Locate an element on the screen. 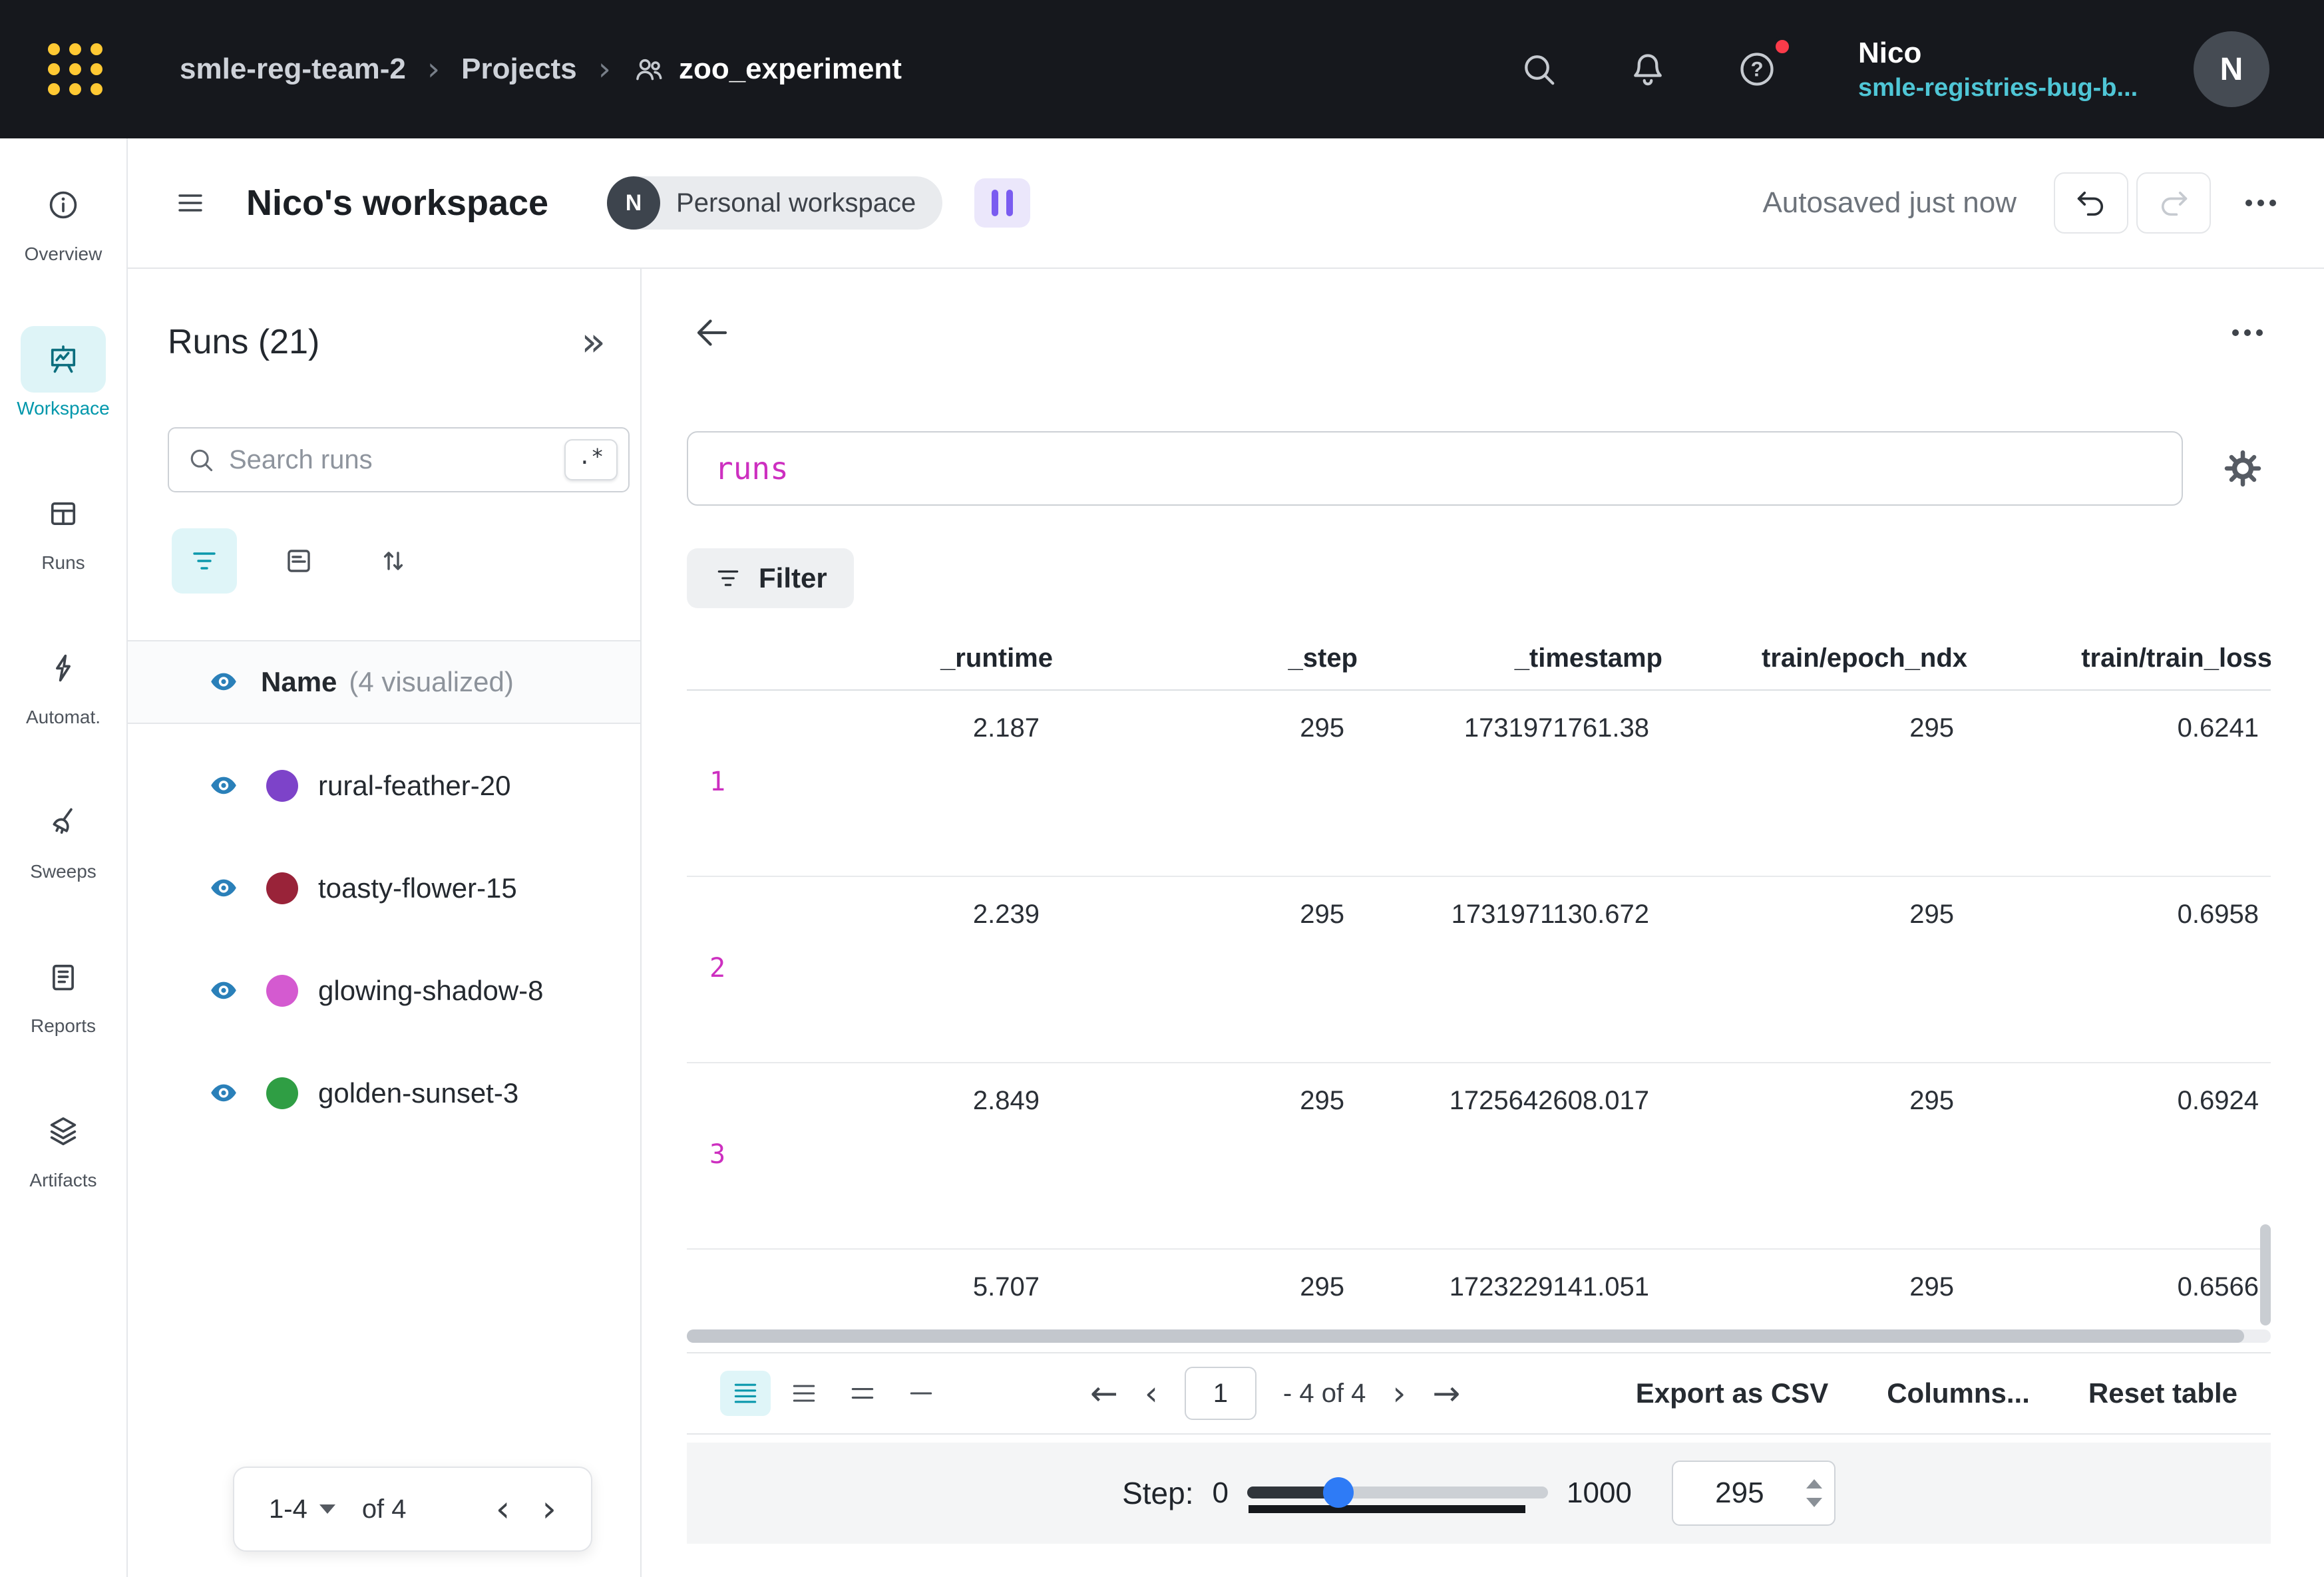 This screenshot has height=1577, width=2324. redo-icon is located at coordinates (2174, 203).